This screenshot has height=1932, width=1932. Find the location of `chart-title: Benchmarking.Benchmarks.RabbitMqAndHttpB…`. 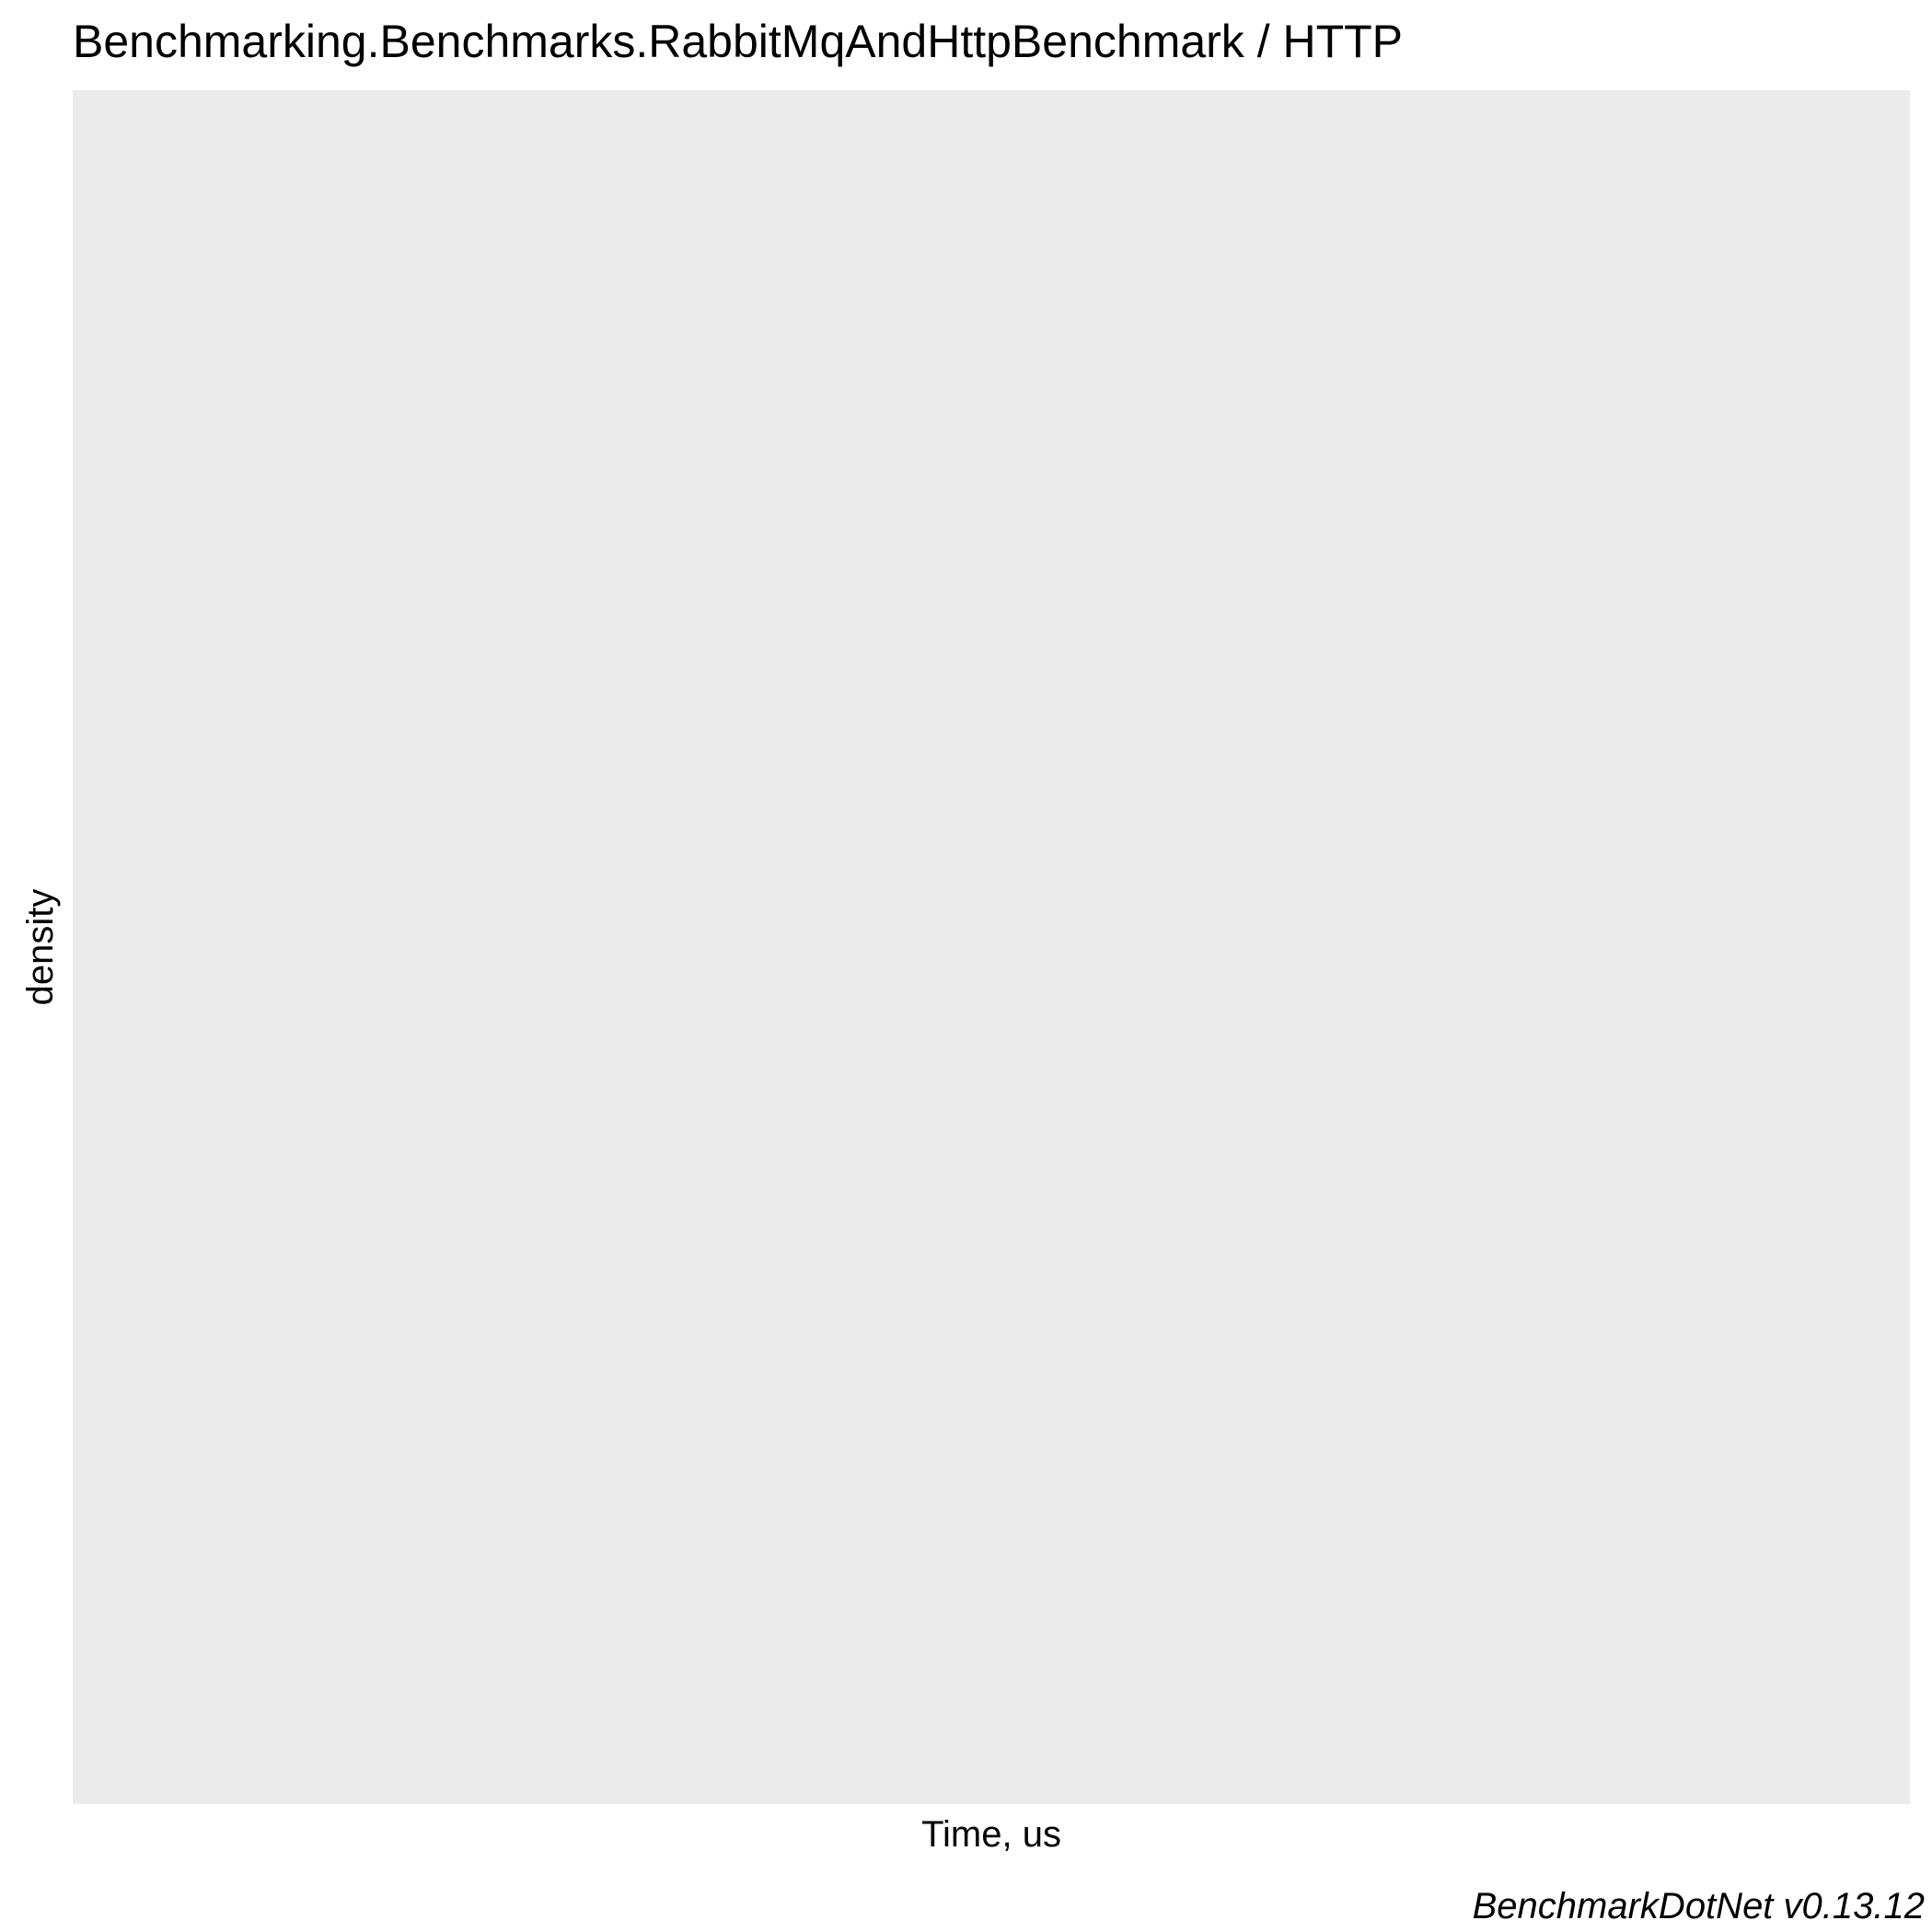

chart-title: Benchmarking.Benchmarks.RabbitMqAndHttpB… is located at coordinates (738, 42).